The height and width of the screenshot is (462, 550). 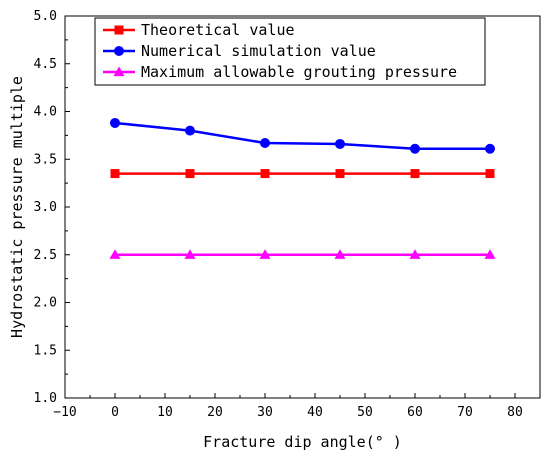 I want to click on y-tick-label: 4.5, so click(x=45, y=64).